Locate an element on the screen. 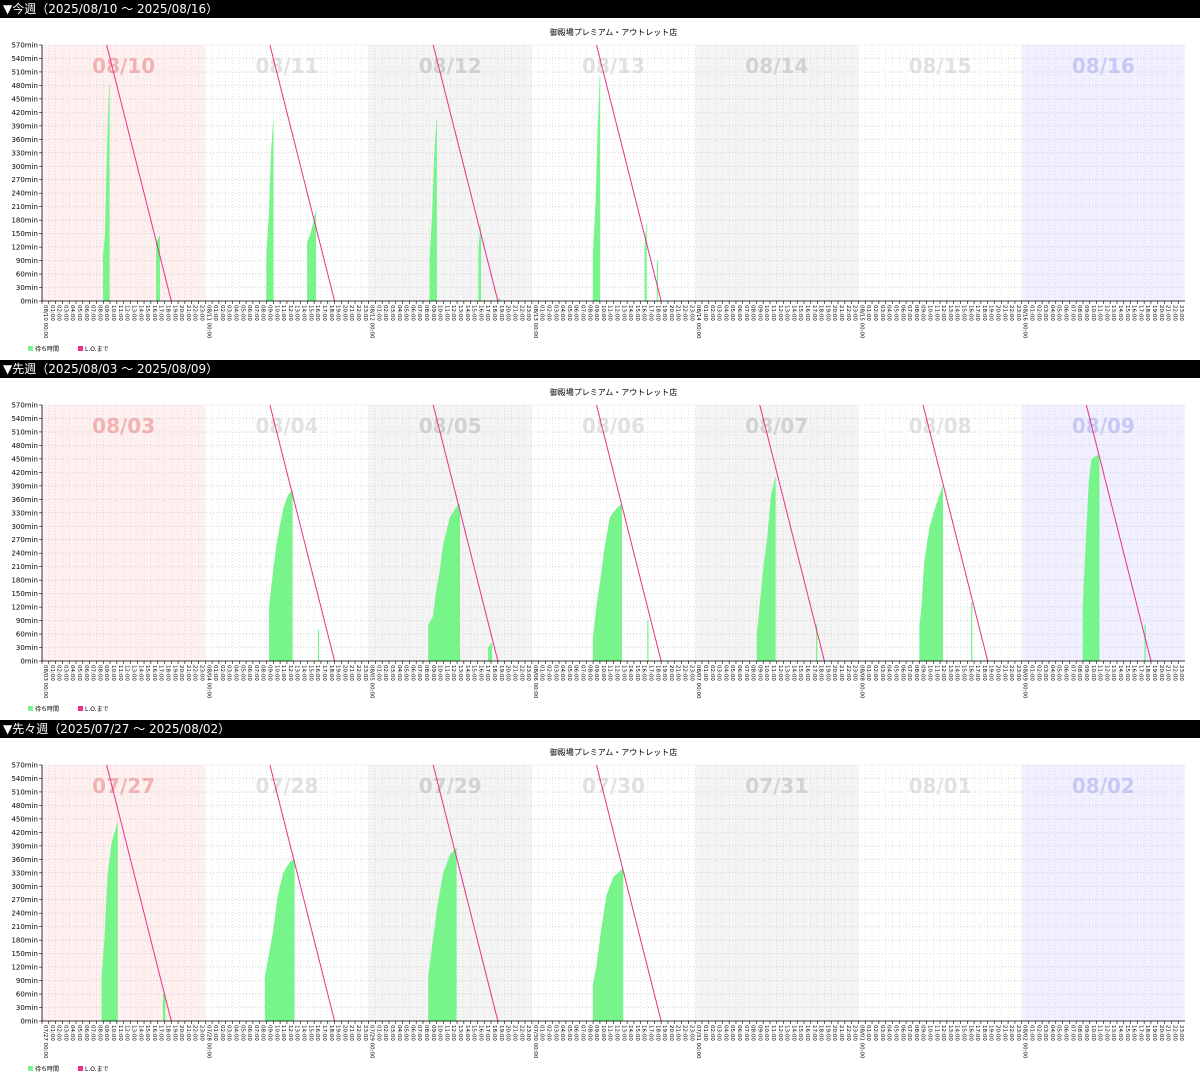  x-tick-label: 08:00 is located at coordinates (589, 1033).